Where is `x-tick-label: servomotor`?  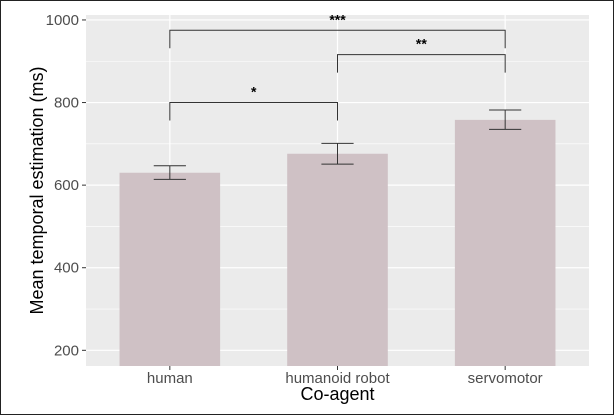
x-tick-label: servomotor is located at coordinates (505, 378).